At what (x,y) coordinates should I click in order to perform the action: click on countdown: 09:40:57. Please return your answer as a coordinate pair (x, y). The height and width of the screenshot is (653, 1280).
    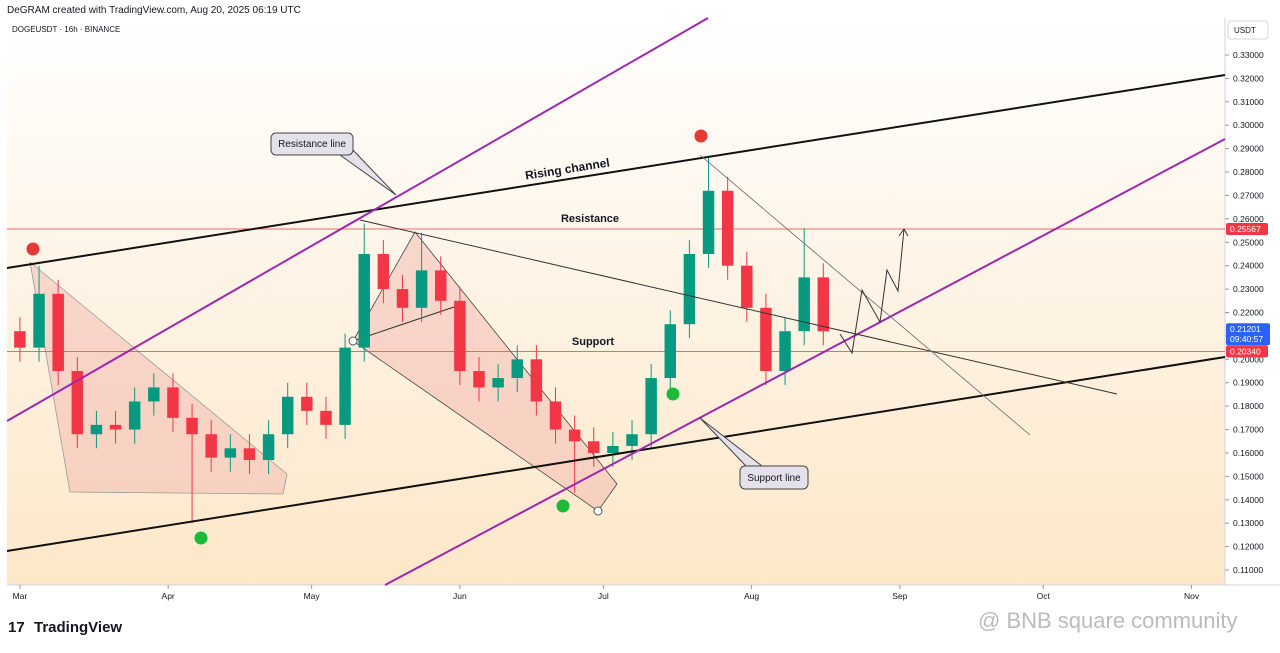
    Looking at the image, I should click on (1246, 339).